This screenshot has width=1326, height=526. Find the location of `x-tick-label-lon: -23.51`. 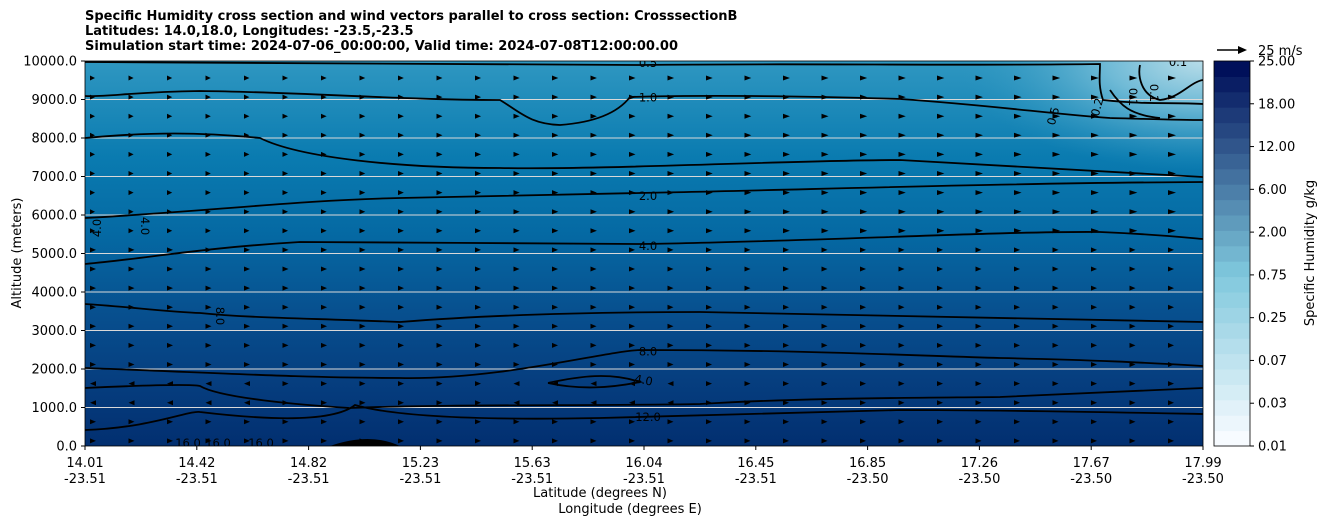

x-tick-label-lon: -23.51 is located at coordinates (85, 479).